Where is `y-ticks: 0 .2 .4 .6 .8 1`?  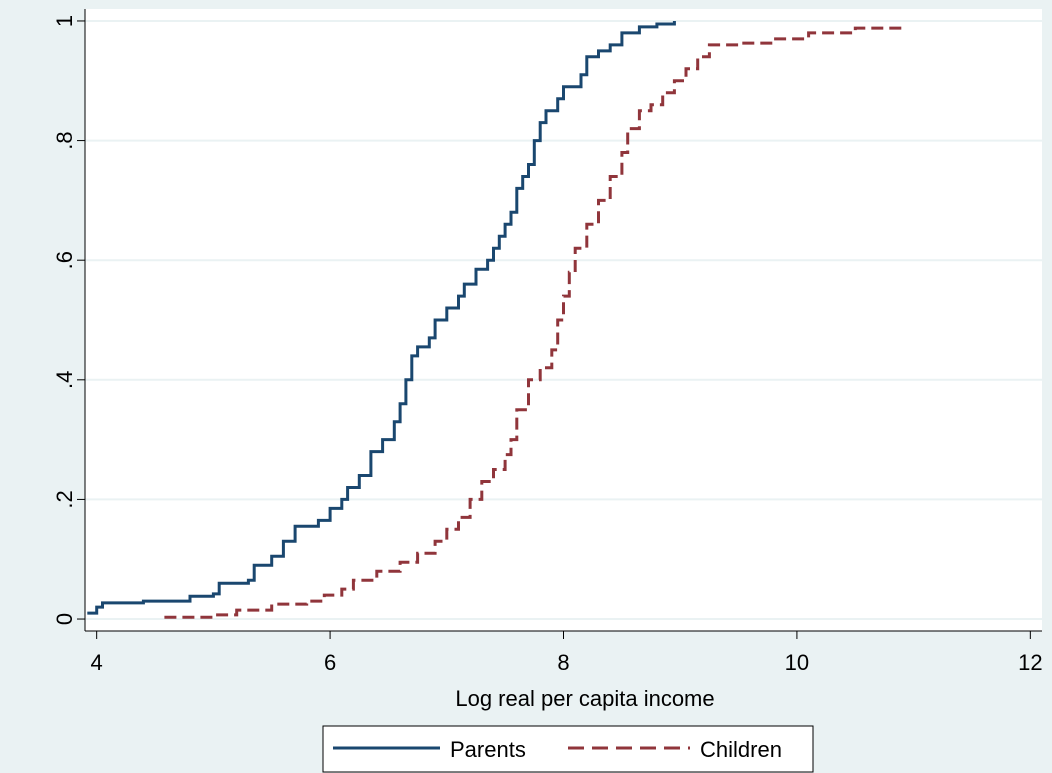
y-ticks: 0 .2 .4 .6 .8 1 is located at coordinates (68, 320).